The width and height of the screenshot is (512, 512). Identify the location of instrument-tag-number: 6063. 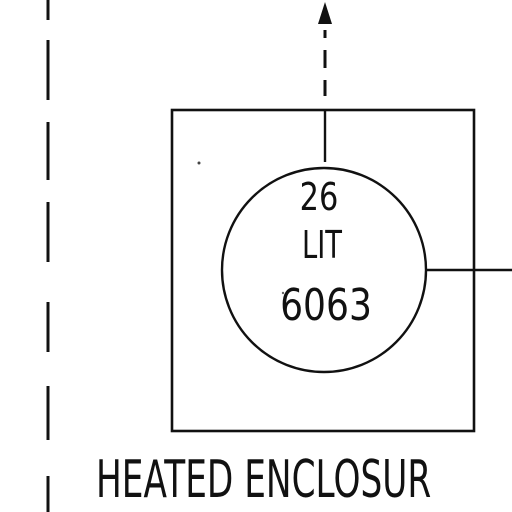
(326, 306).